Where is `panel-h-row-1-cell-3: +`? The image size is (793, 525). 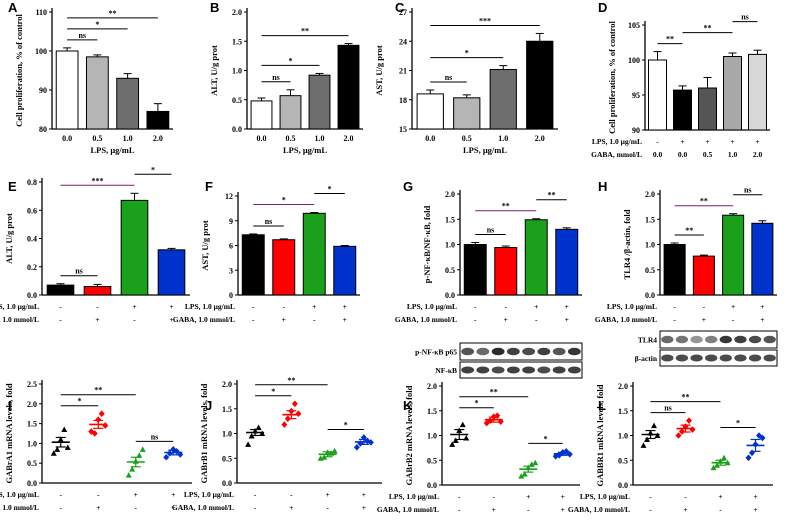 panel-h-row-1-cell-3: + is located at coordinates (762, 319).